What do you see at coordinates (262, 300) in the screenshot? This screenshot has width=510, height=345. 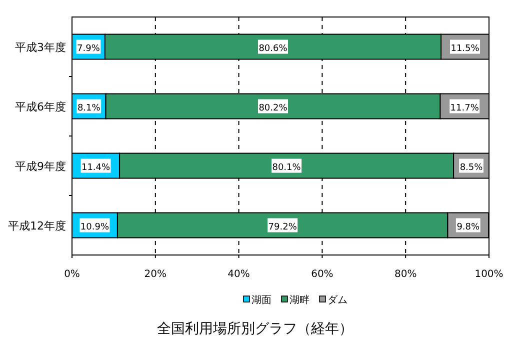 I see `legend-label: 湖面` at bounding box center [262, 300].